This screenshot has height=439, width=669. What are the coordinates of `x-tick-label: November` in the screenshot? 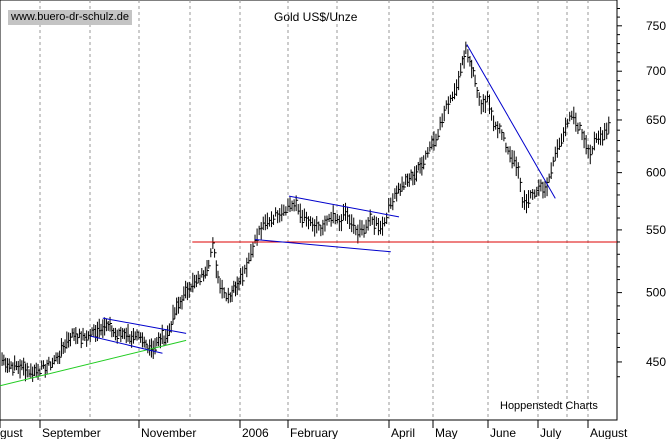 It's located at (168, 432).